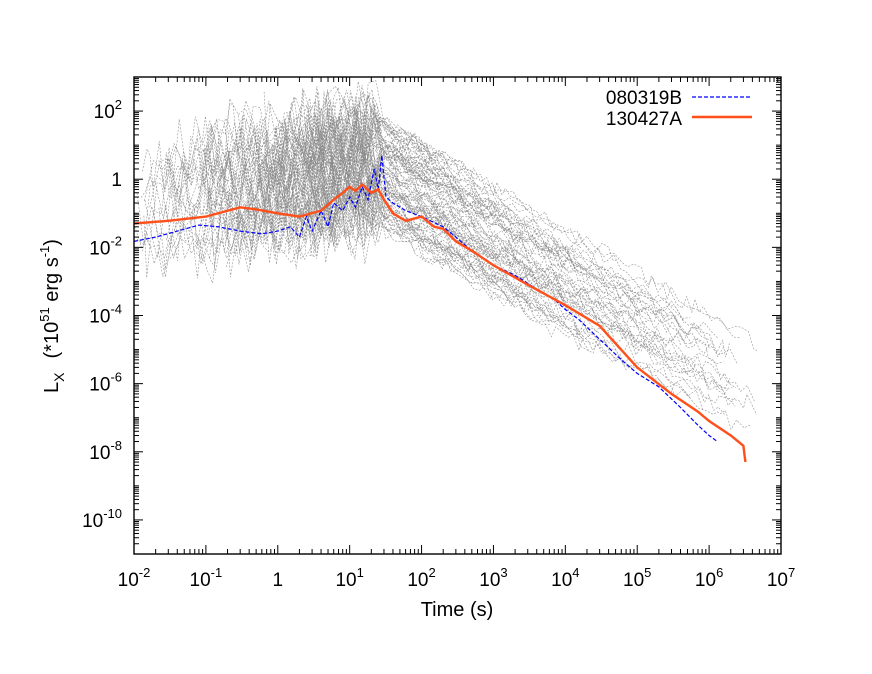 Image resolution: width=872 pixels, height=674 pixels. What do you see at coordinates (349, 578) in the screenshot?
I see `x-tick-label: 10¹` at bounding box center [349, 578].